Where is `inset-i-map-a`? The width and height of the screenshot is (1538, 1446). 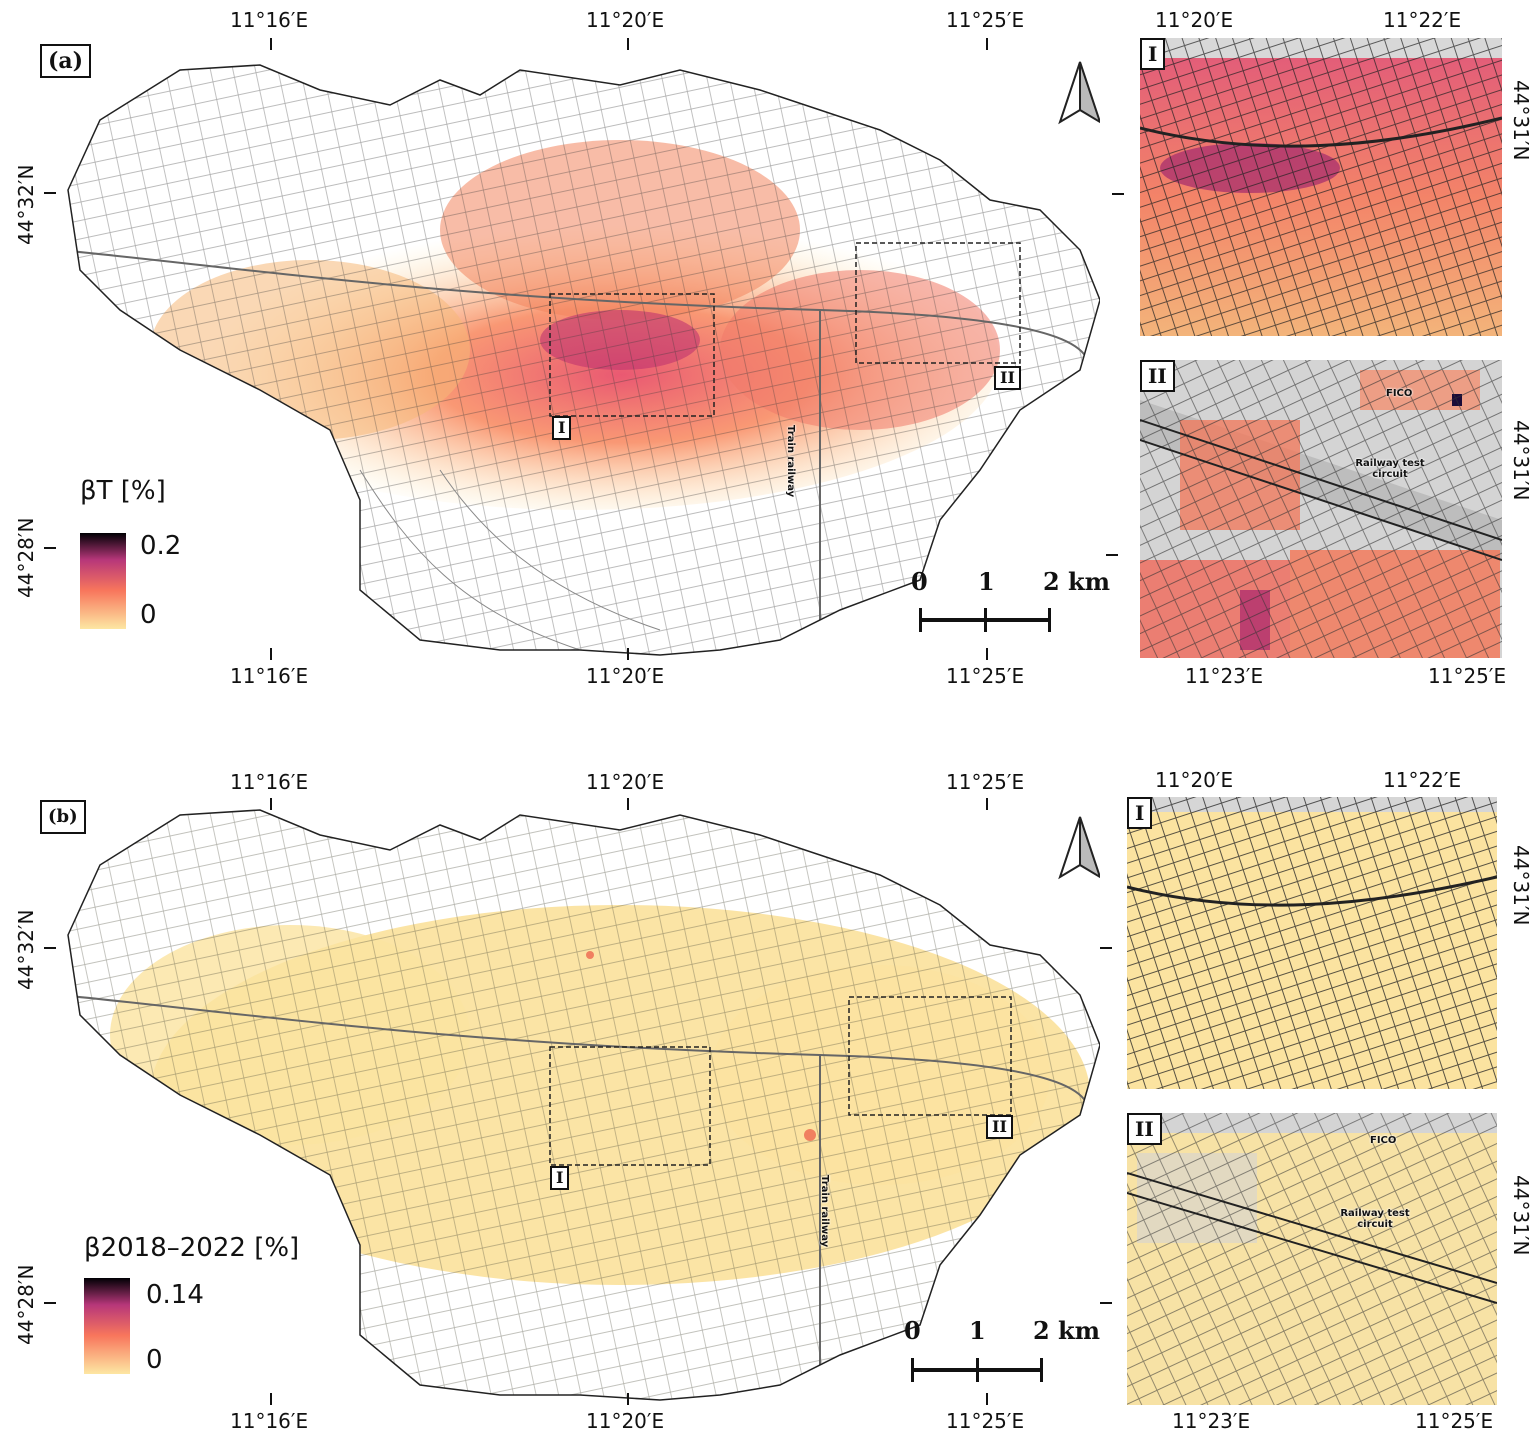
inset-i-map-a is located at coordinates (1321, 187).